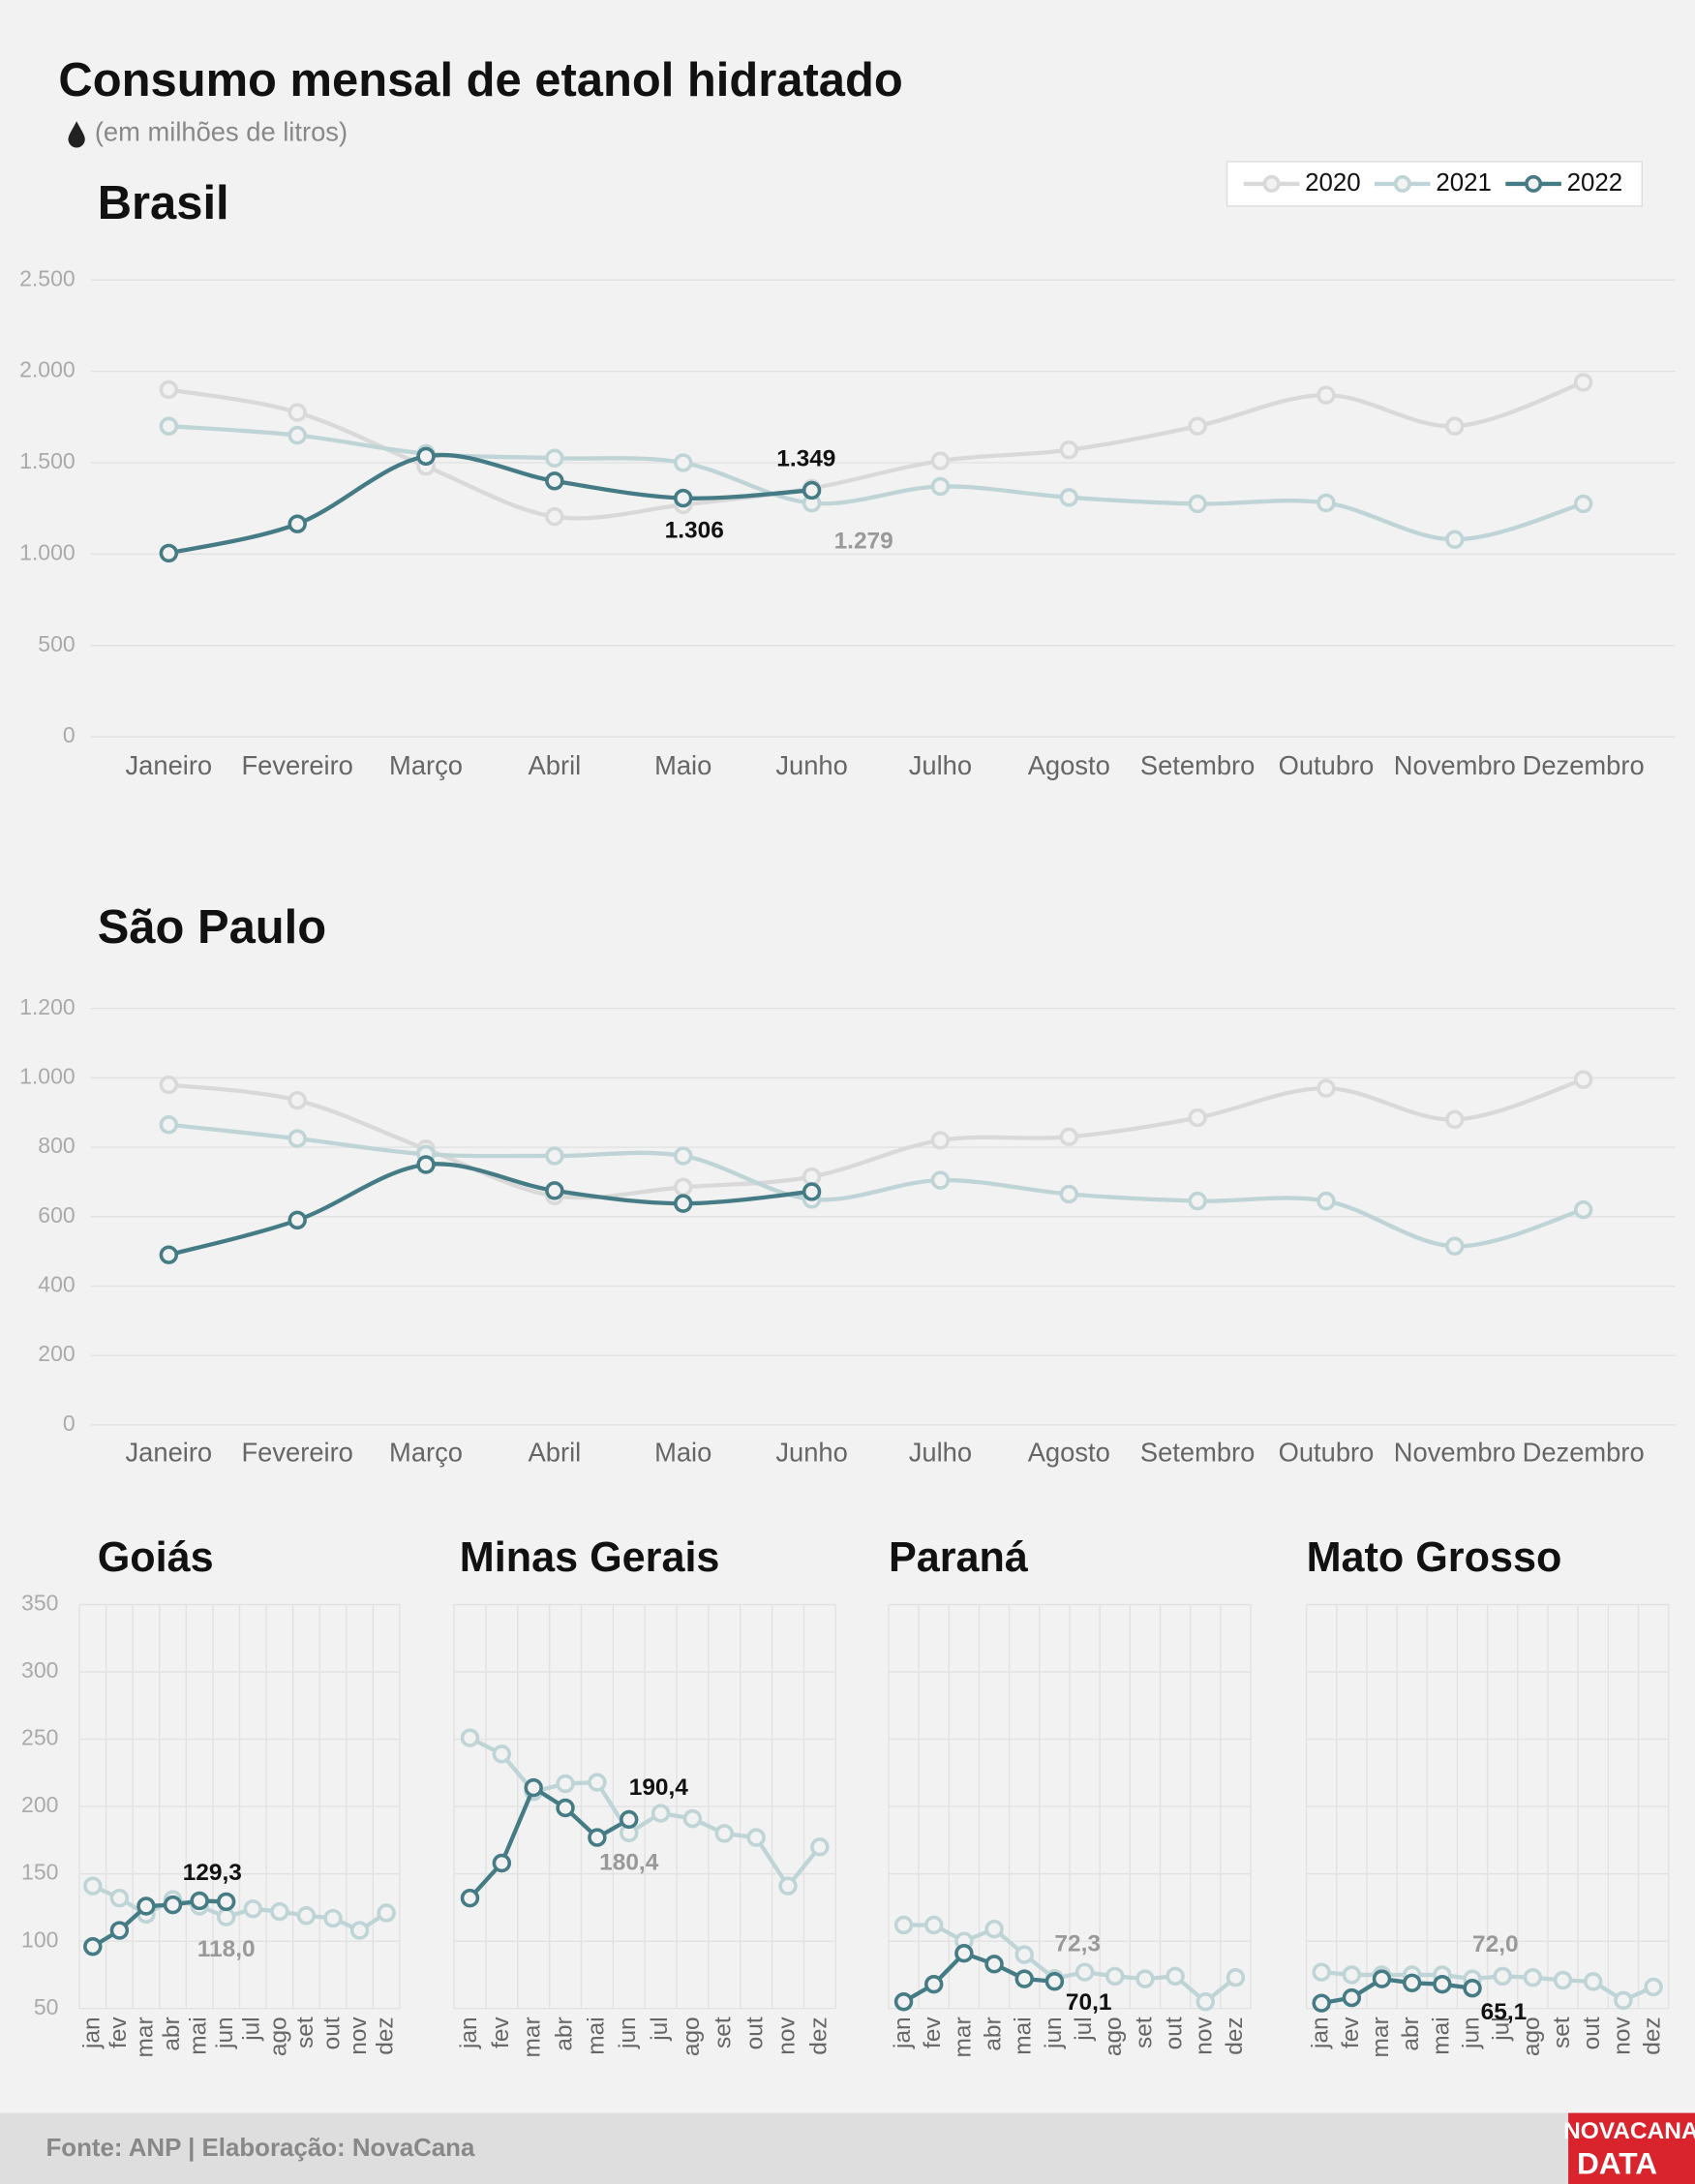 This screenshot has width=1695, height=2184. What do you see at coordinates (1272, 184) in the screenshot?
I see `legend-marker` at bounding box center [1272, 184].